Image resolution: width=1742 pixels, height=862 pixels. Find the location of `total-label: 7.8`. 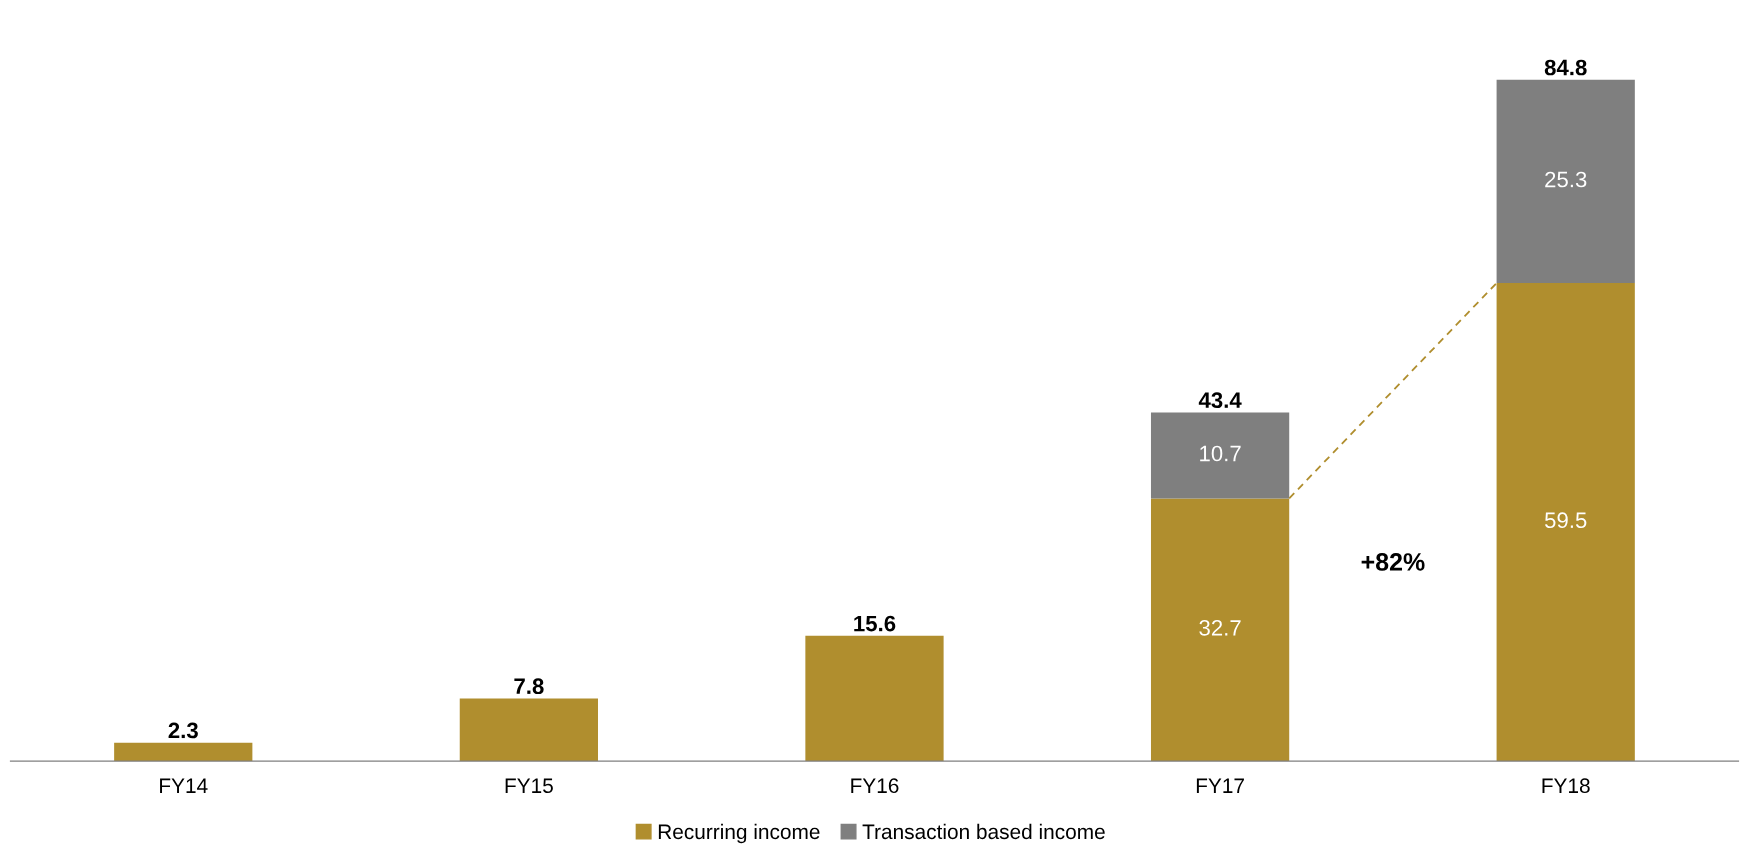

total-label: 7.8 is located at coordinates (529, 686).